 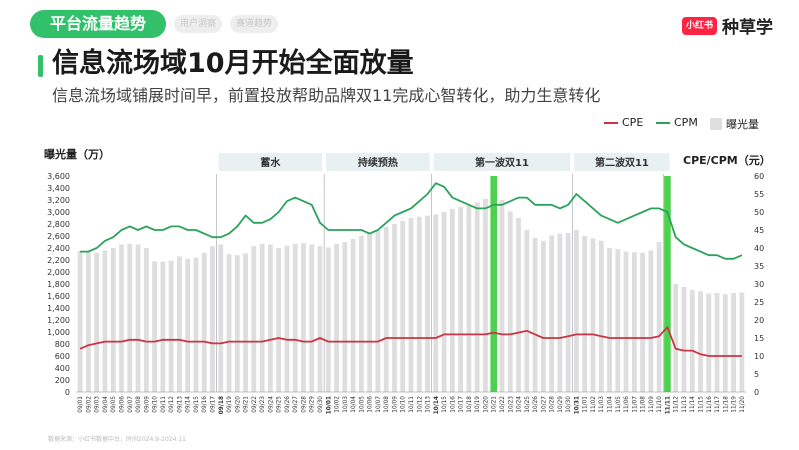 I want to click on x-tick-label: 09/27, so click(x=296, y=404).